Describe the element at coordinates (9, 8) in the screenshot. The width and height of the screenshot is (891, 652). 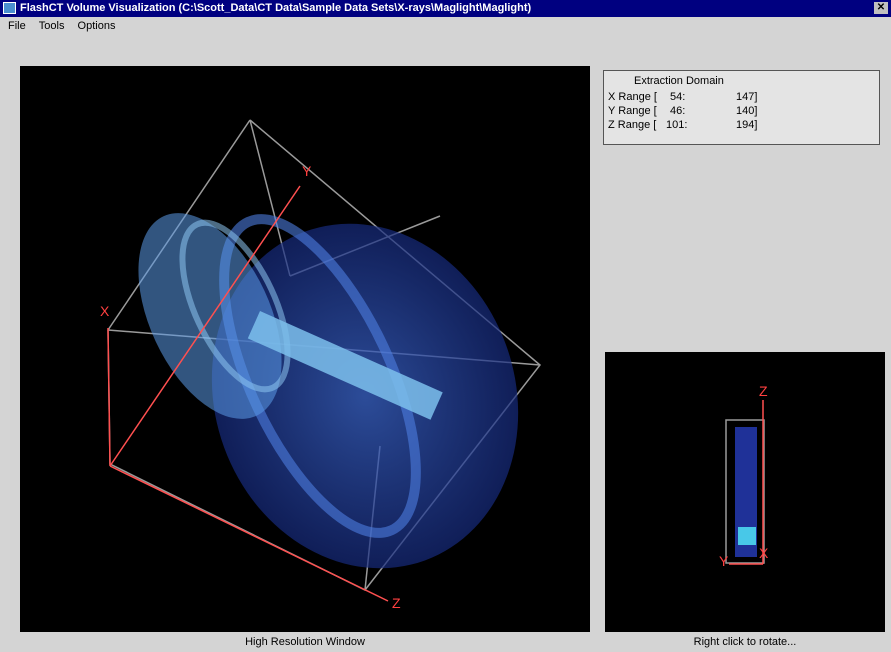
I see `app-icon` at that location.